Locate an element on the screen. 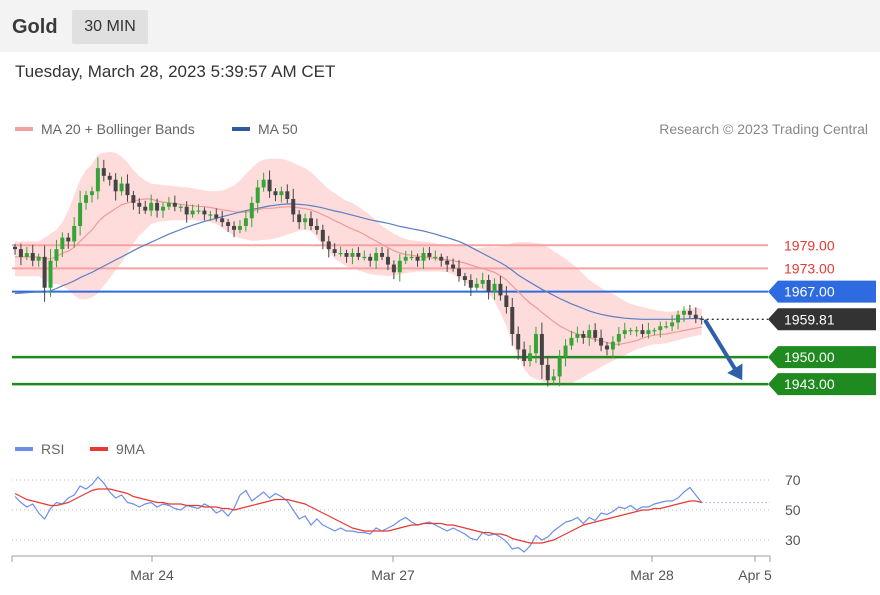 The image size is (880, 595). legend-9ma: 9MA is located at coordinates (117, 449).